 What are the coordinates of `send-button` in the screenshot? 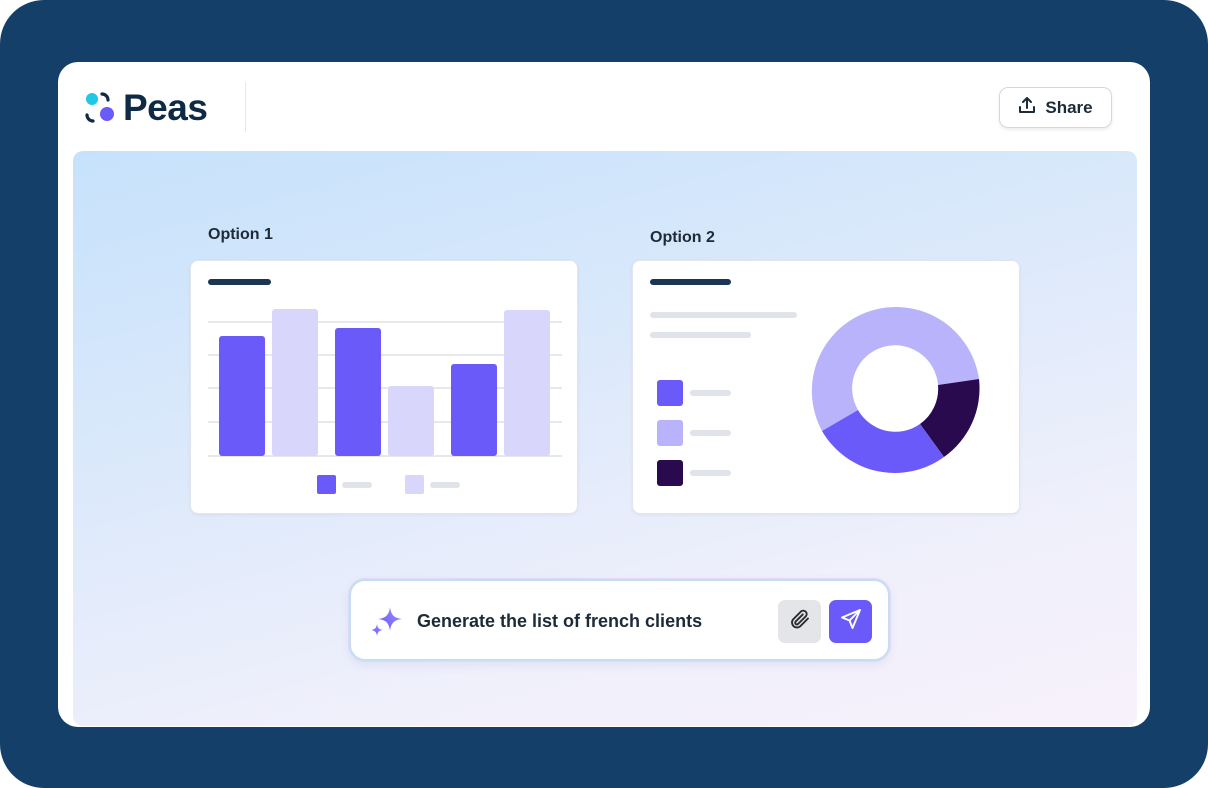 It's located at (850, 621).